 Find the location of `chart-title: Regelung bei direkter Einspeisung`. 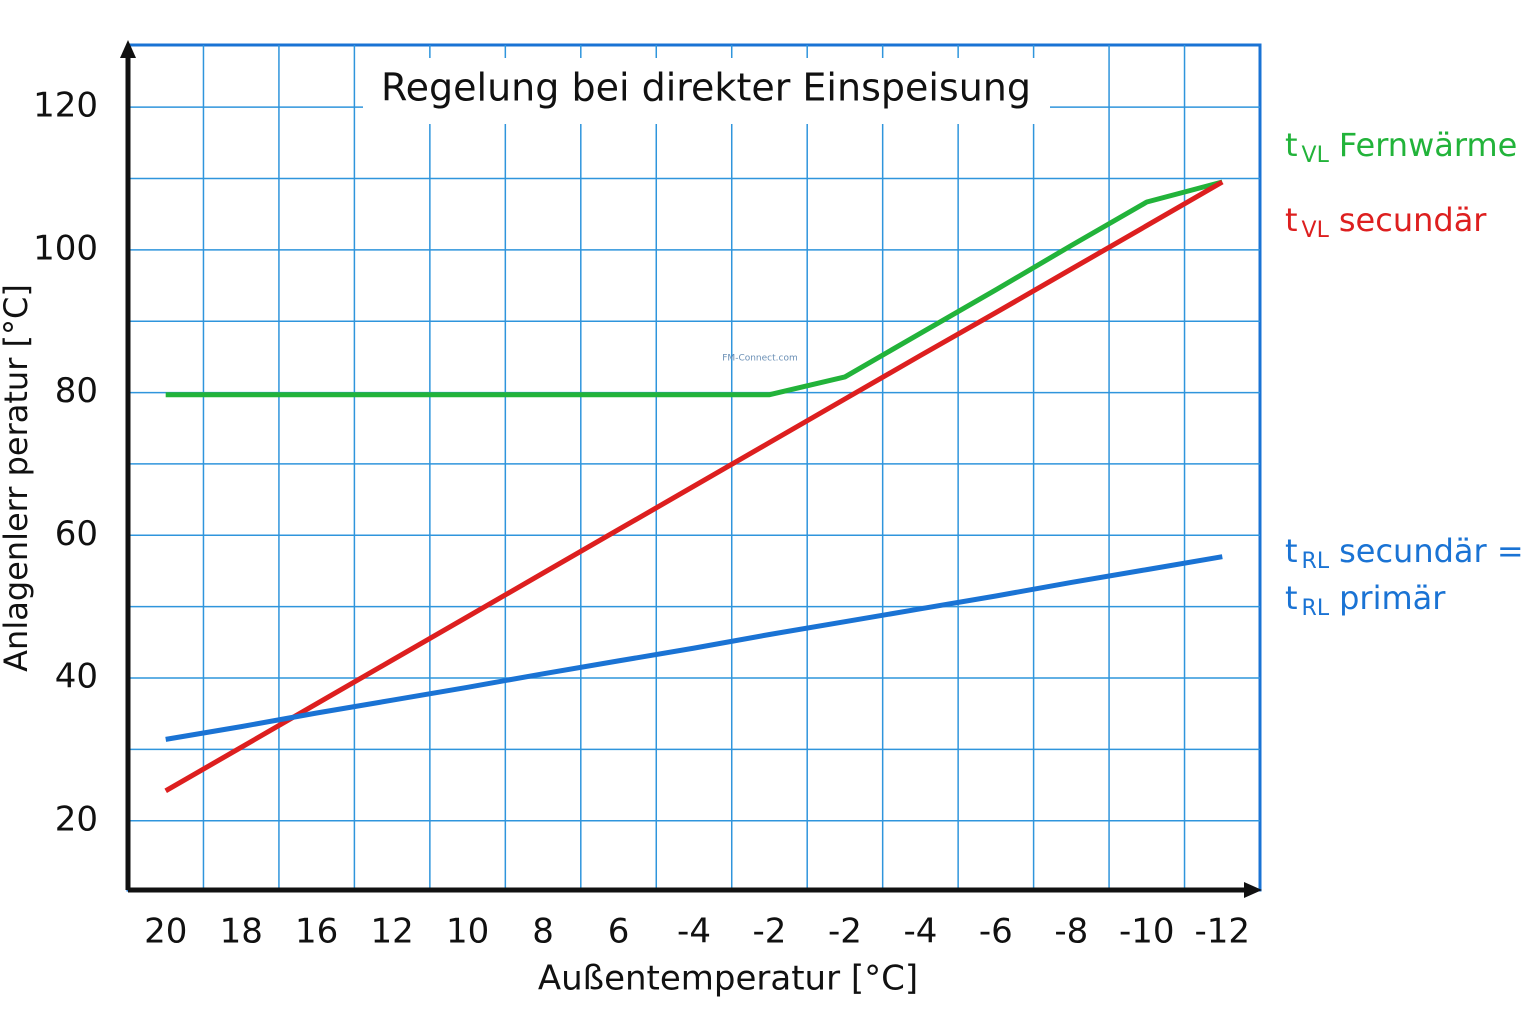

chart-title: Regelung bei direkter Einspeisung is located at coordinates (706, 88).